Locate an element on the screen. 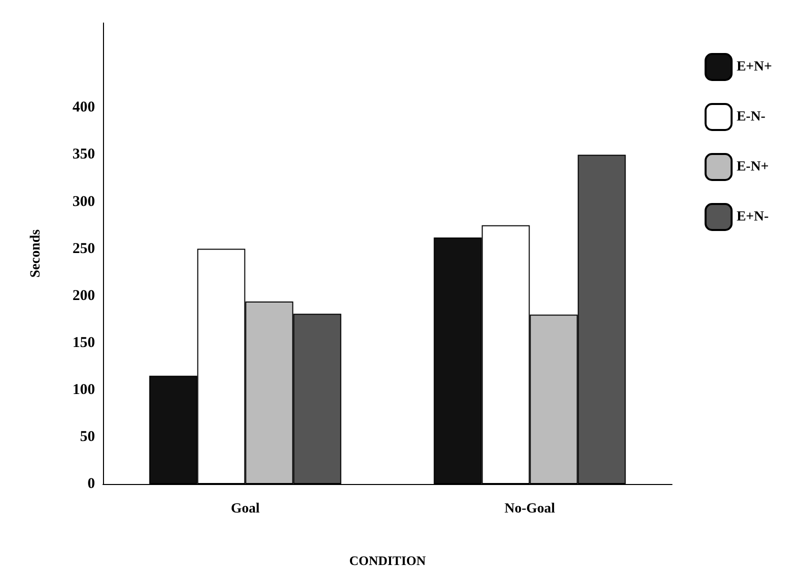 This screenshot has height=582, width=795. legend-label: E-N+ is located at coordinates (752, 167).